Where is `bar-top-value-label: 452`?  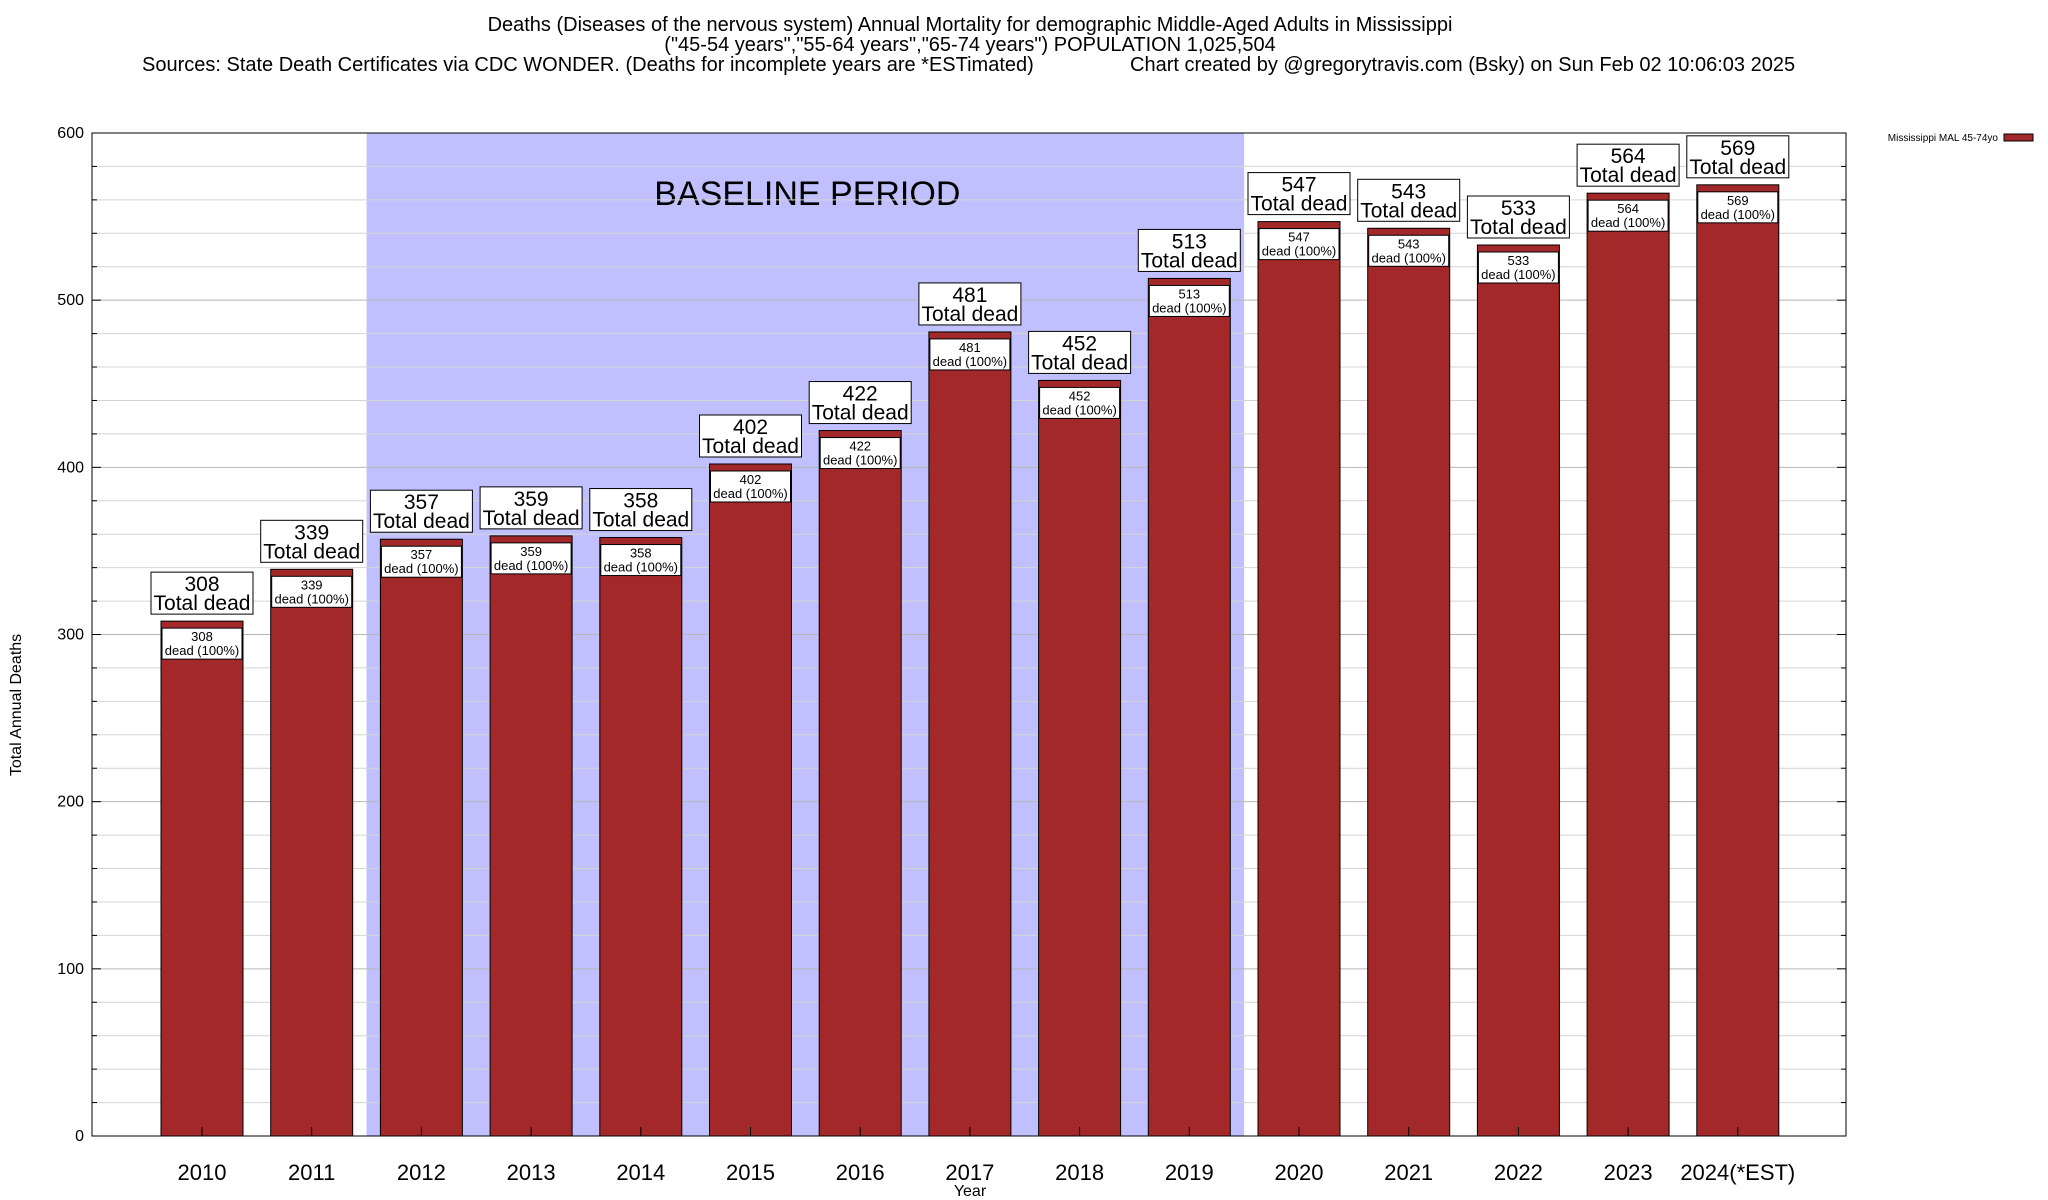 bar-top-value-label: 452 is located at coordinates (1079, 343).